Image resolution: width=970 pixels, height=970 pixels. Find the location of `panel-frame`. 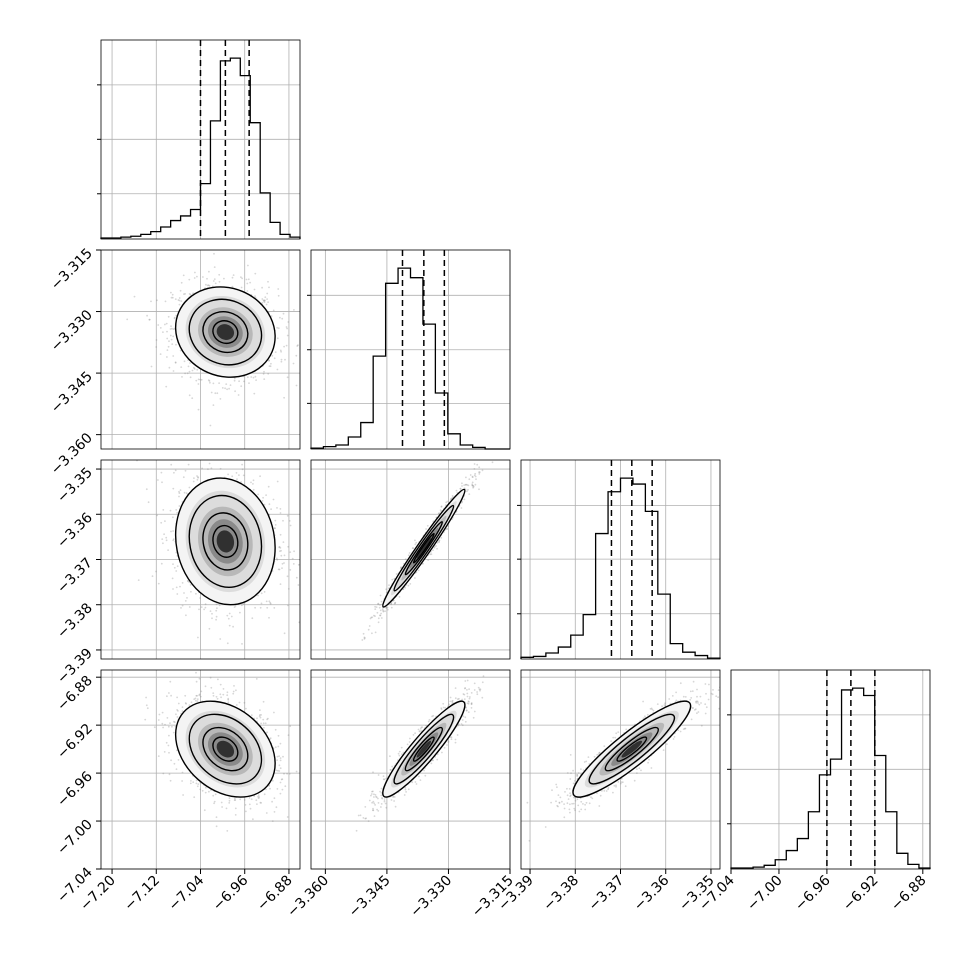

panel-frame is located at coordinates (830, 769).